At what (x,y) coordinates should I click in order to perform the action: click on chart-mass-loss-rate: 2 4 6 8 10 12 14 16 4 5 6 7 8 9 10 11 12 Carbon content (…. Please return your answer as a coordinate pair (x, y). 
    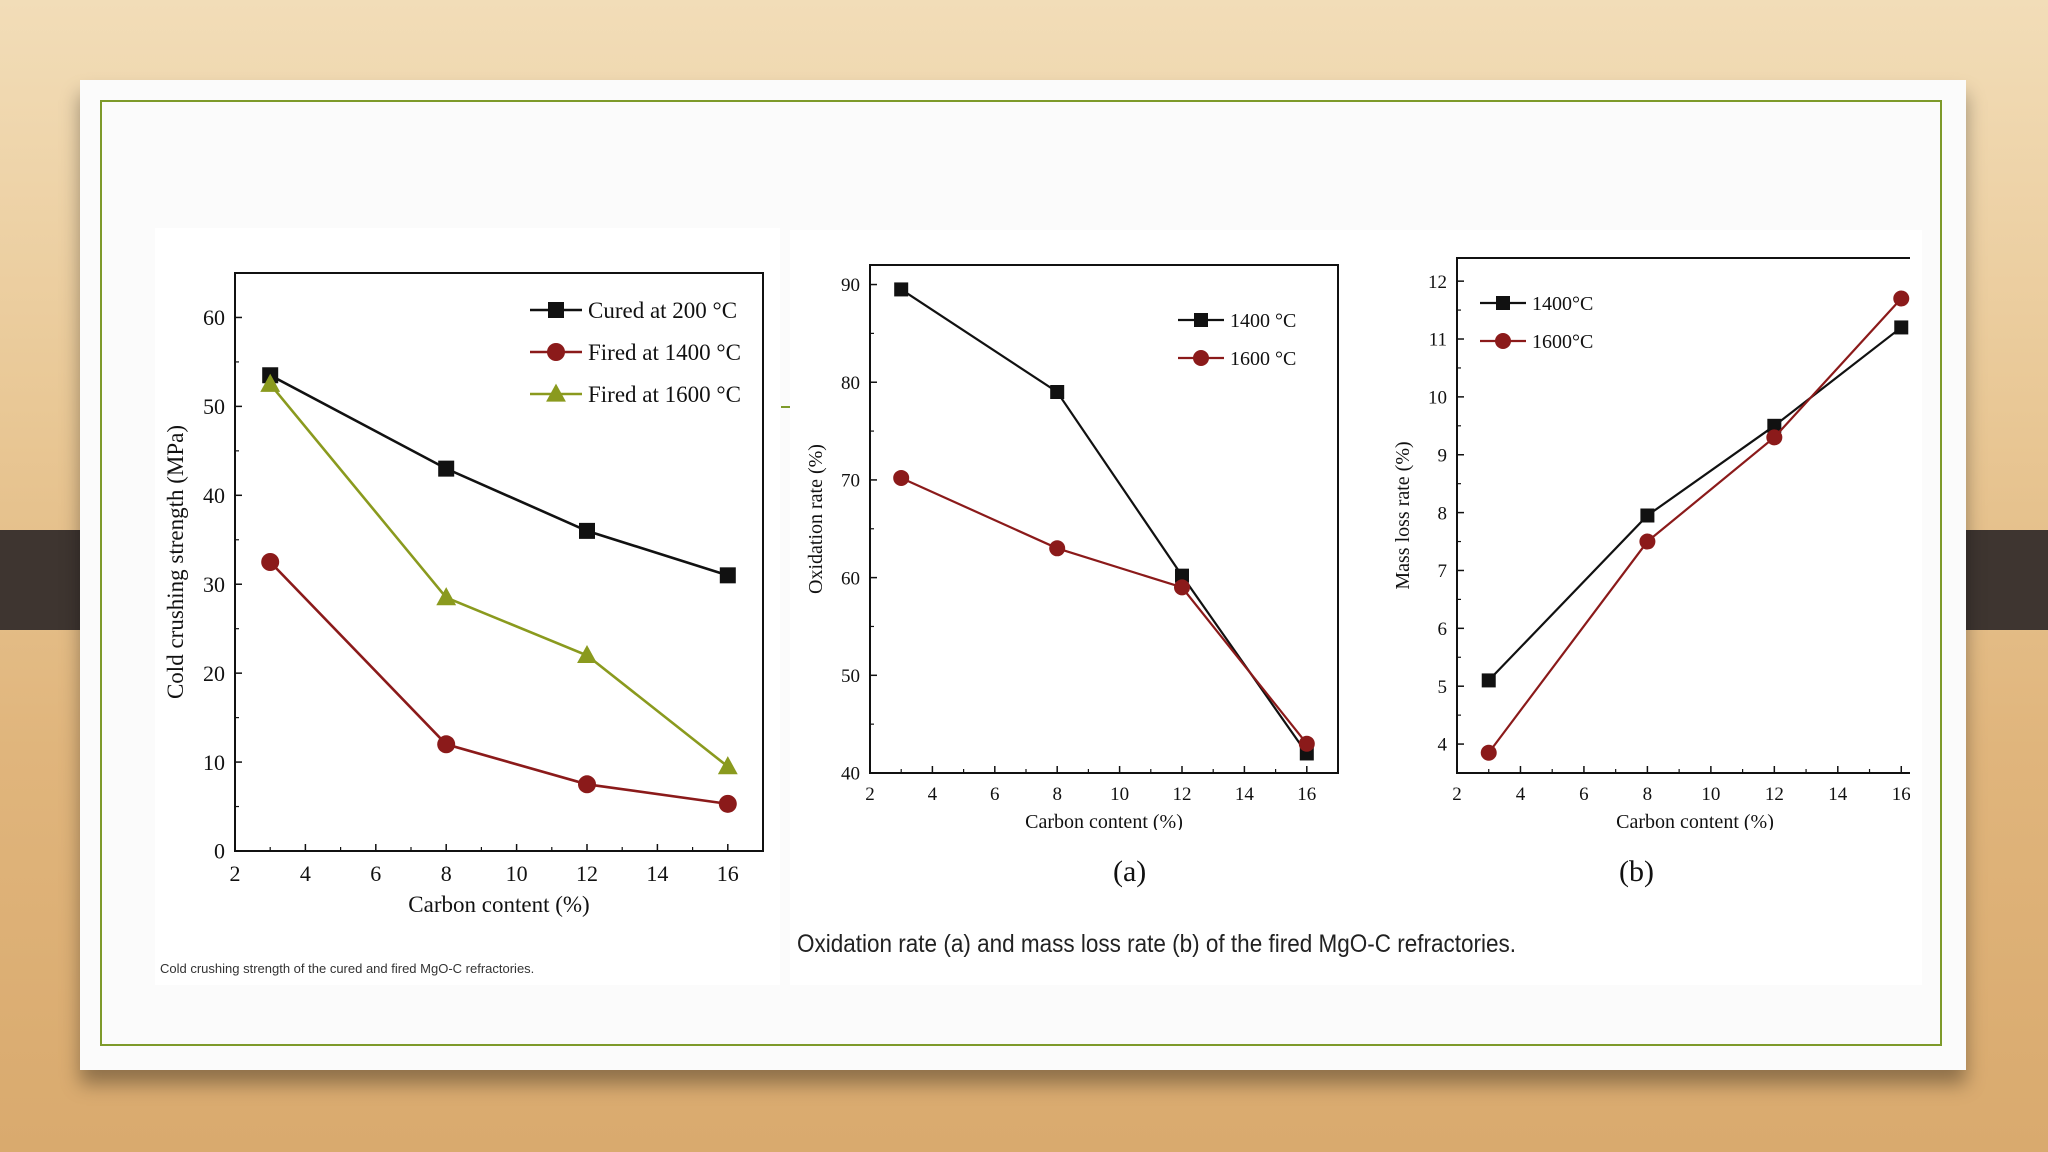
    Looking at the image, I should click on (1651, 543).